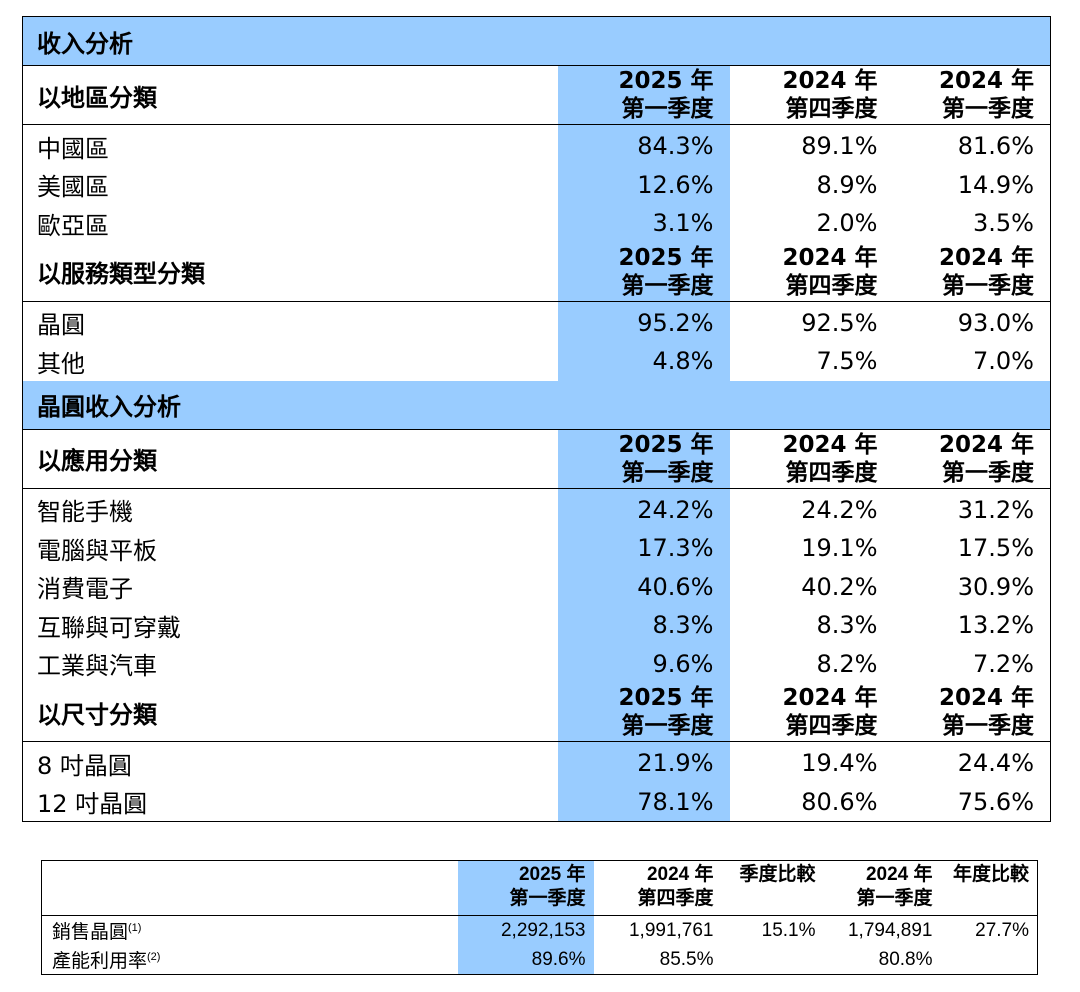 This screenshot has width=1080, height=992. What do you see at coordinates (905, 959) in the screenshot?
I see `summary-cell-value: 80.8%` at bounding box center [905, 959].